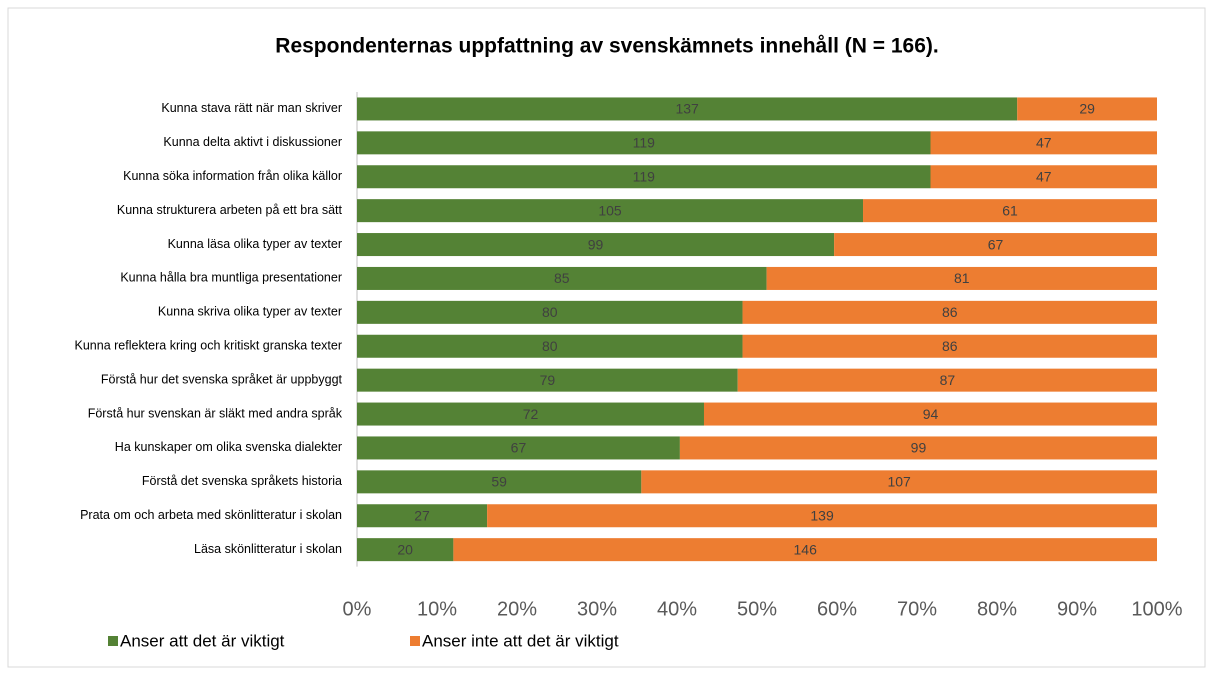 The width and height of the screenshot is (1213, 675). I want to click on category-label: Ha kunskaper om olika svenska dialekter, so click(228, 447).